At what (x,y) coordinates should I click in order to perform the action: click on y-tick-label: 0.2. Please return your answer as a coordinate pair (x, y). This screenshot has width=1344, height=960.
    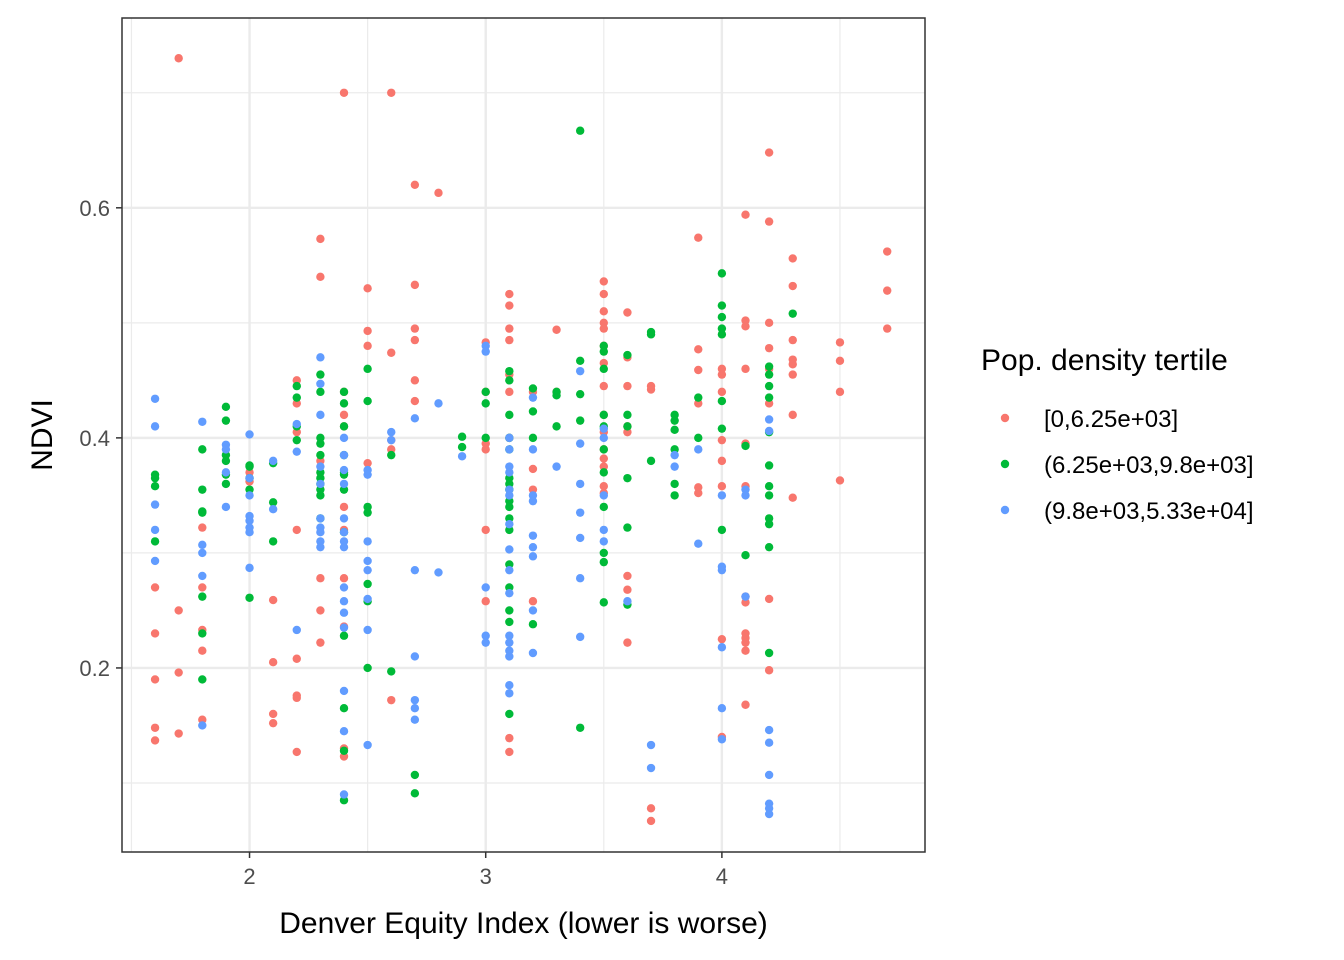
    Looking at the image, I should click on (94, 668).